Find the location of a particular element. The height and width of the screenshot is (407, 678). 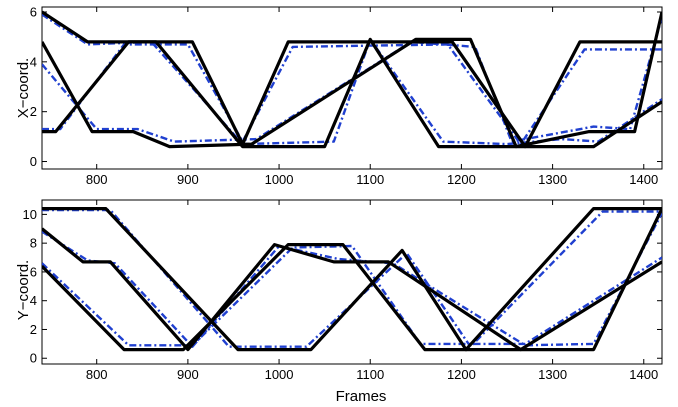

frames-xlabel: Frames is located at coordinates (361, 396).